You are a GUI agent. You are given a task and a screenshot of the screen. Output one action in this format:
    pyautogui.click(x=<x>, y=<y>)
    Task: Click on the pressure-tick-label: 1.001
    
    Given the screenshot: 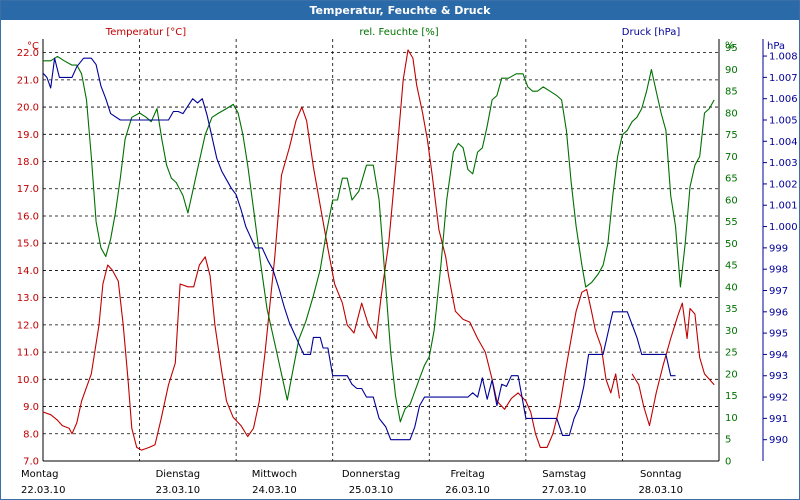 What is the action you would take?
    pyautogui.click(x=783, y=206)
    